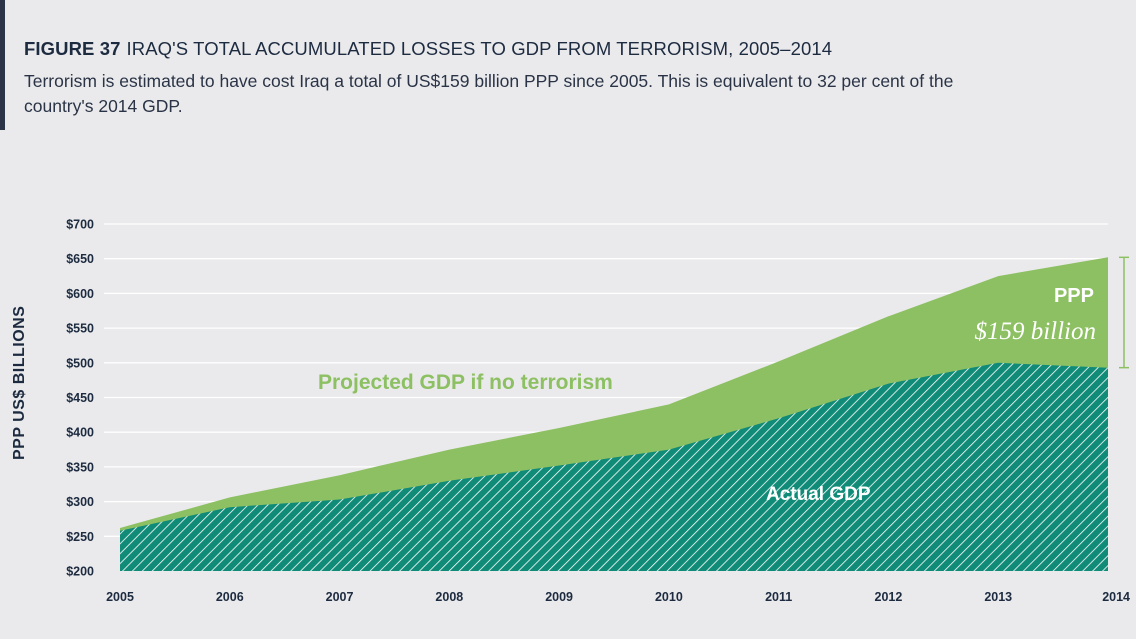 This screenshot has width=1136, height=639. What do you see at coordinates (80, 294) in the screenshot?
I see `y-tick-label: $600` at bounding box center [80, 294].